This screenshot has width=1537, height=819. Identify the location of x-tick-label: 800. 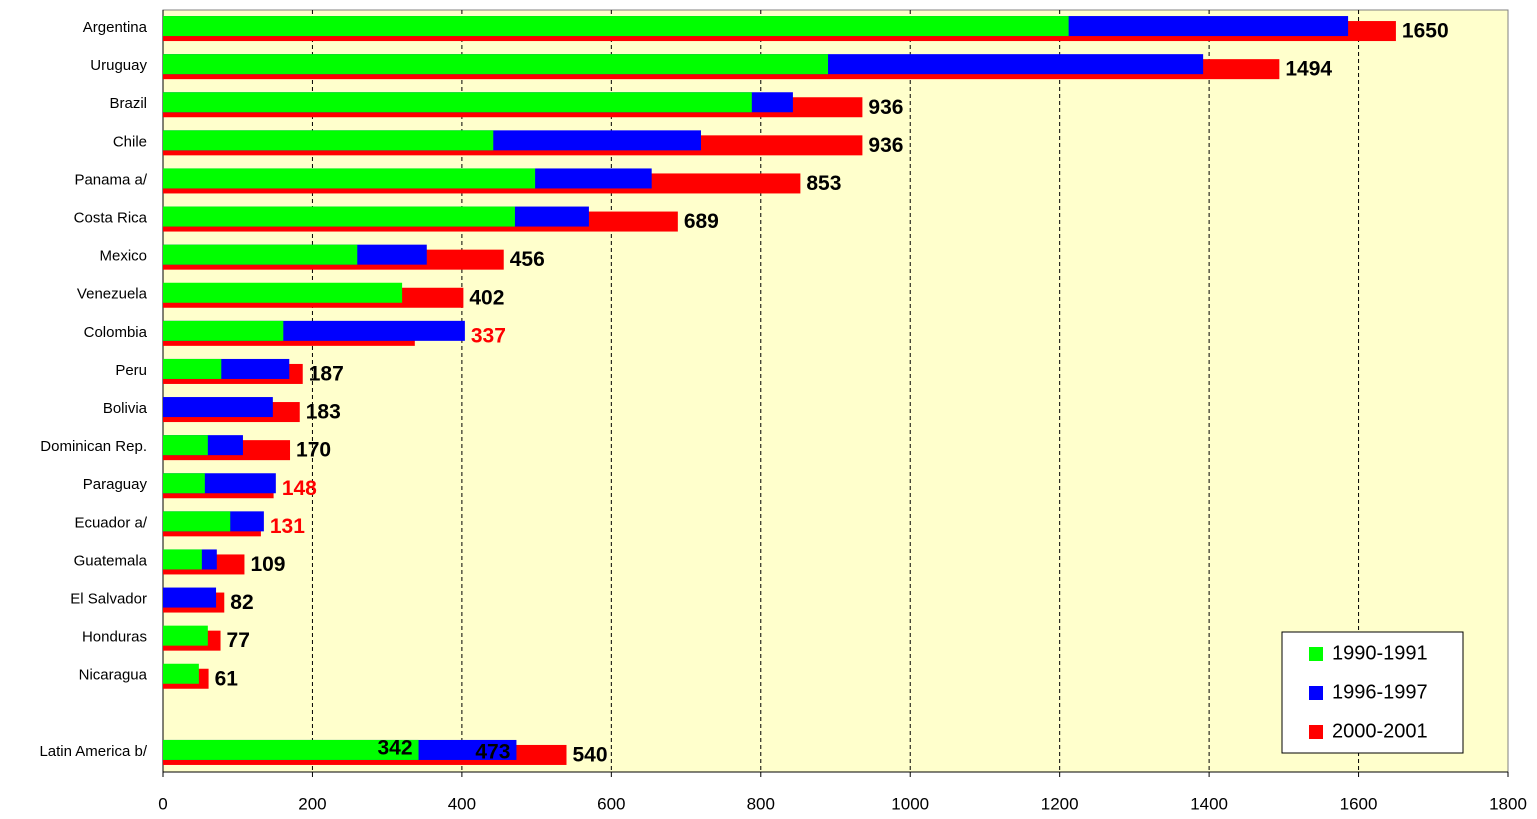
(761, 803).